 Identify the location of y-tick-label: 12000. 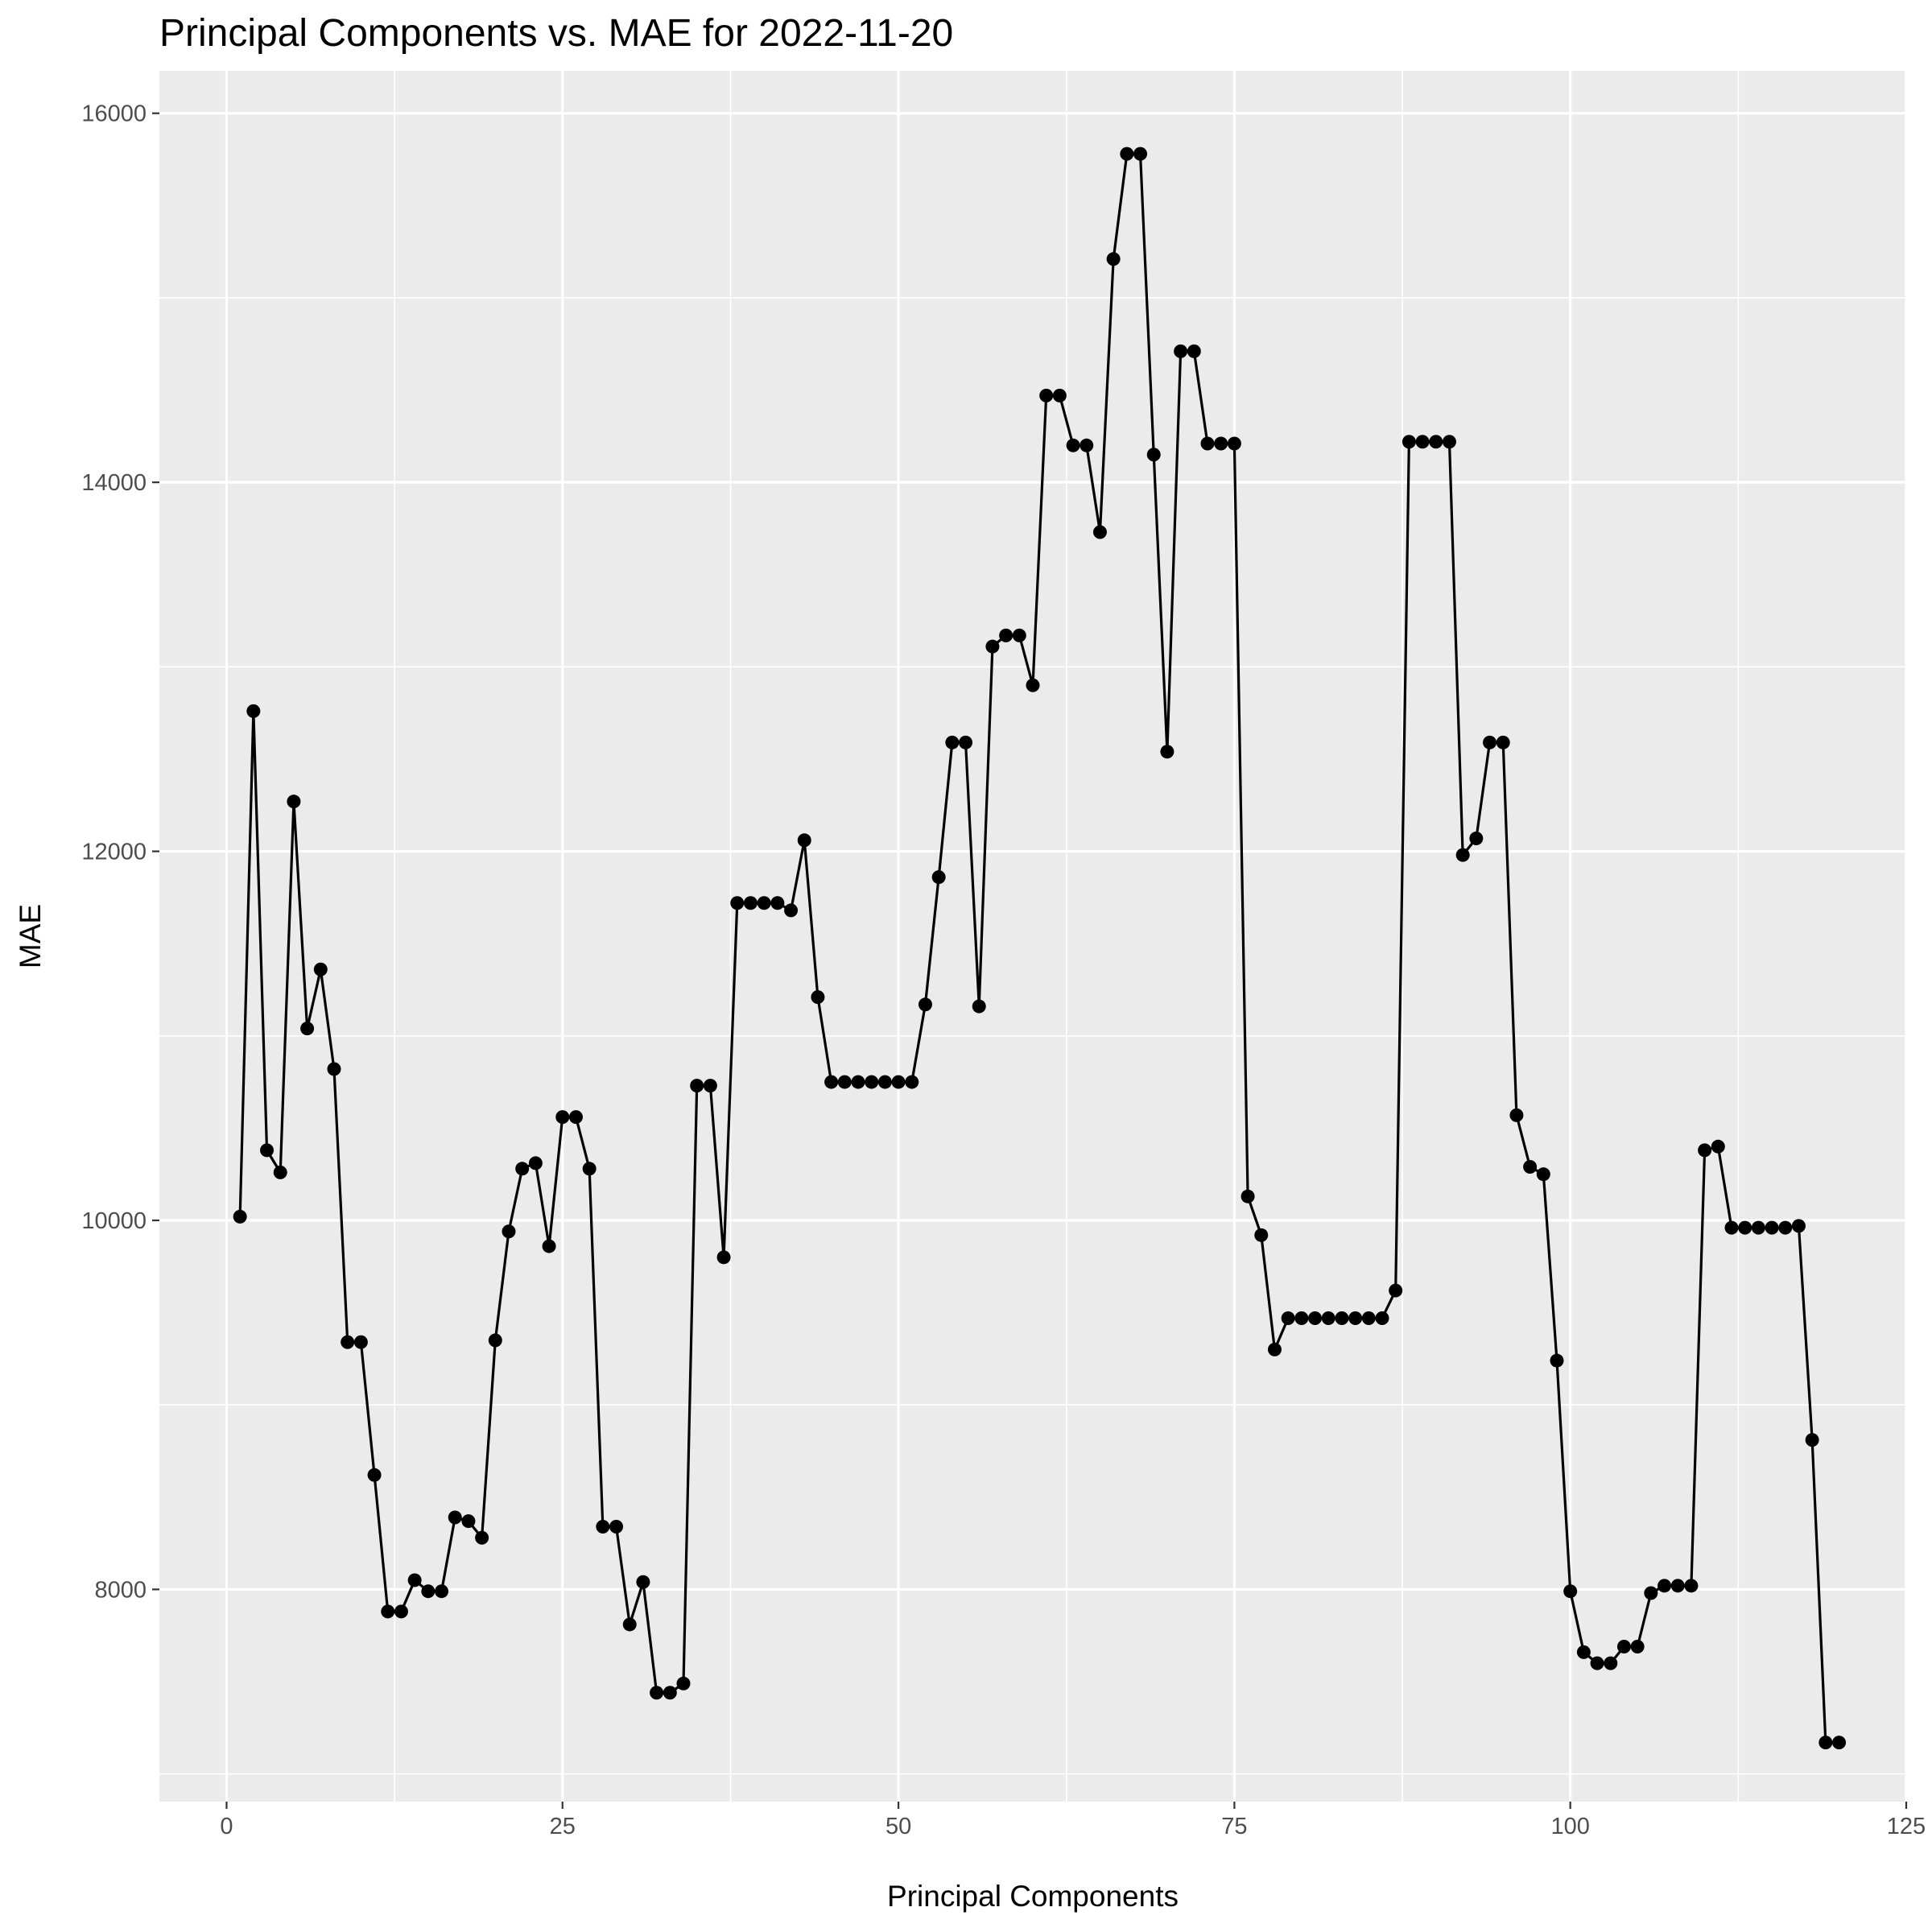
(114, 852).